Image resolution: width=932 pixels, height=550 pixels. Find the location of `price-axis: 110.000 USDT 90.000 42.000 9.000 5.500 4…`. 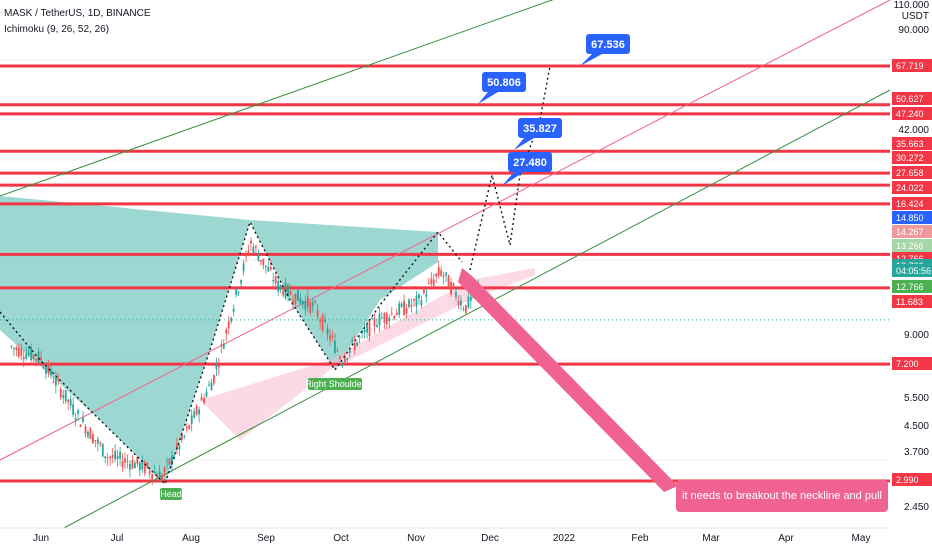

price-axis: 110.000 USDT 90.000 42.000 9.000 5.500 4… is located at coordinates (911, 275).